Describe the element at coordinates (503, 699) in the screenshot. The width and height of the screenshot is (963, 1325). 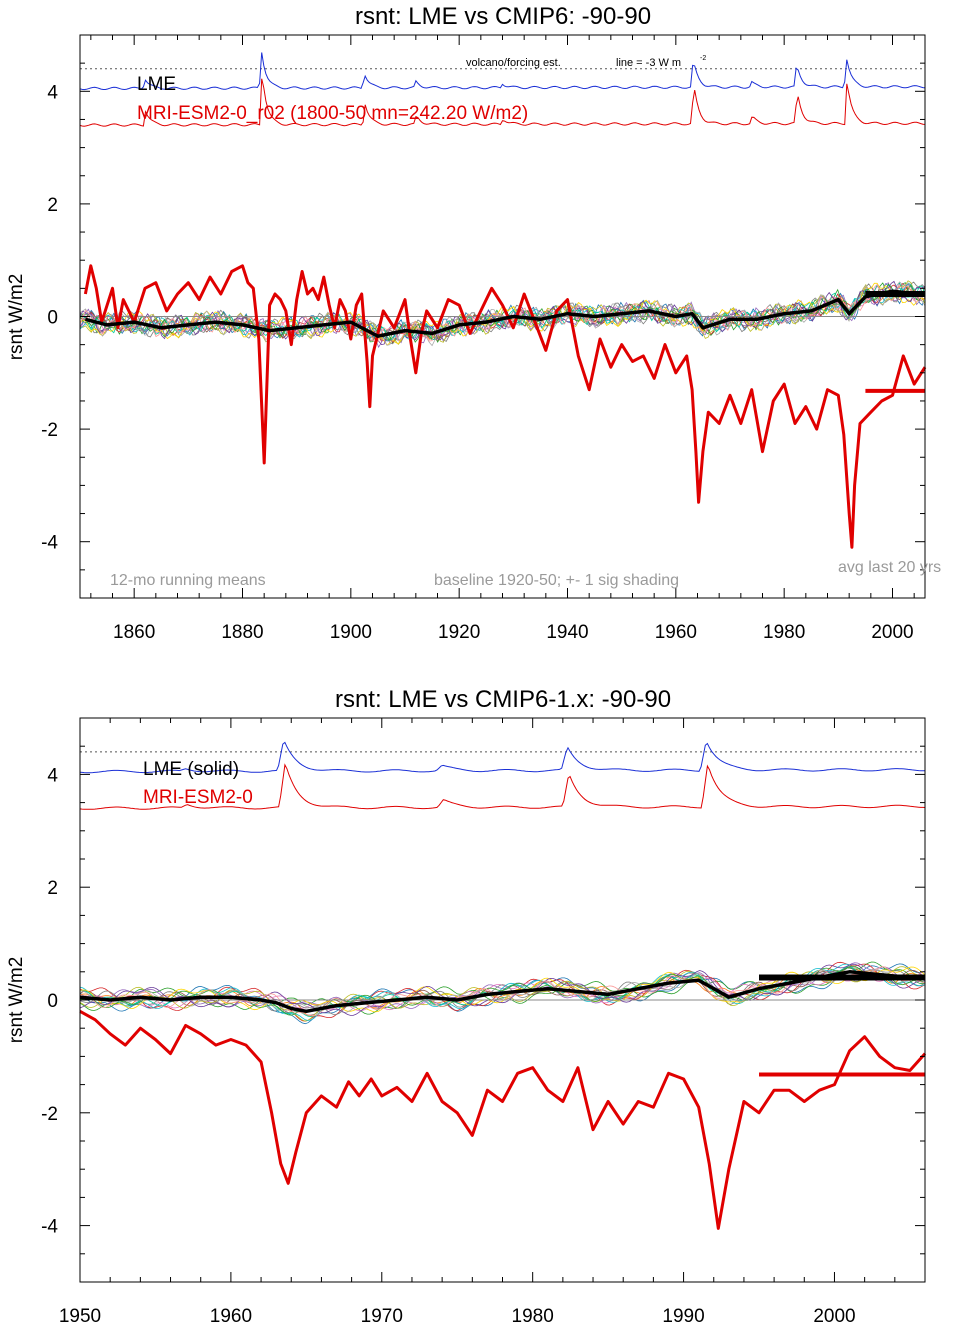
I see `chart-title: rsnt: LME vs CMIP6-1.x: -90-90` at that location.